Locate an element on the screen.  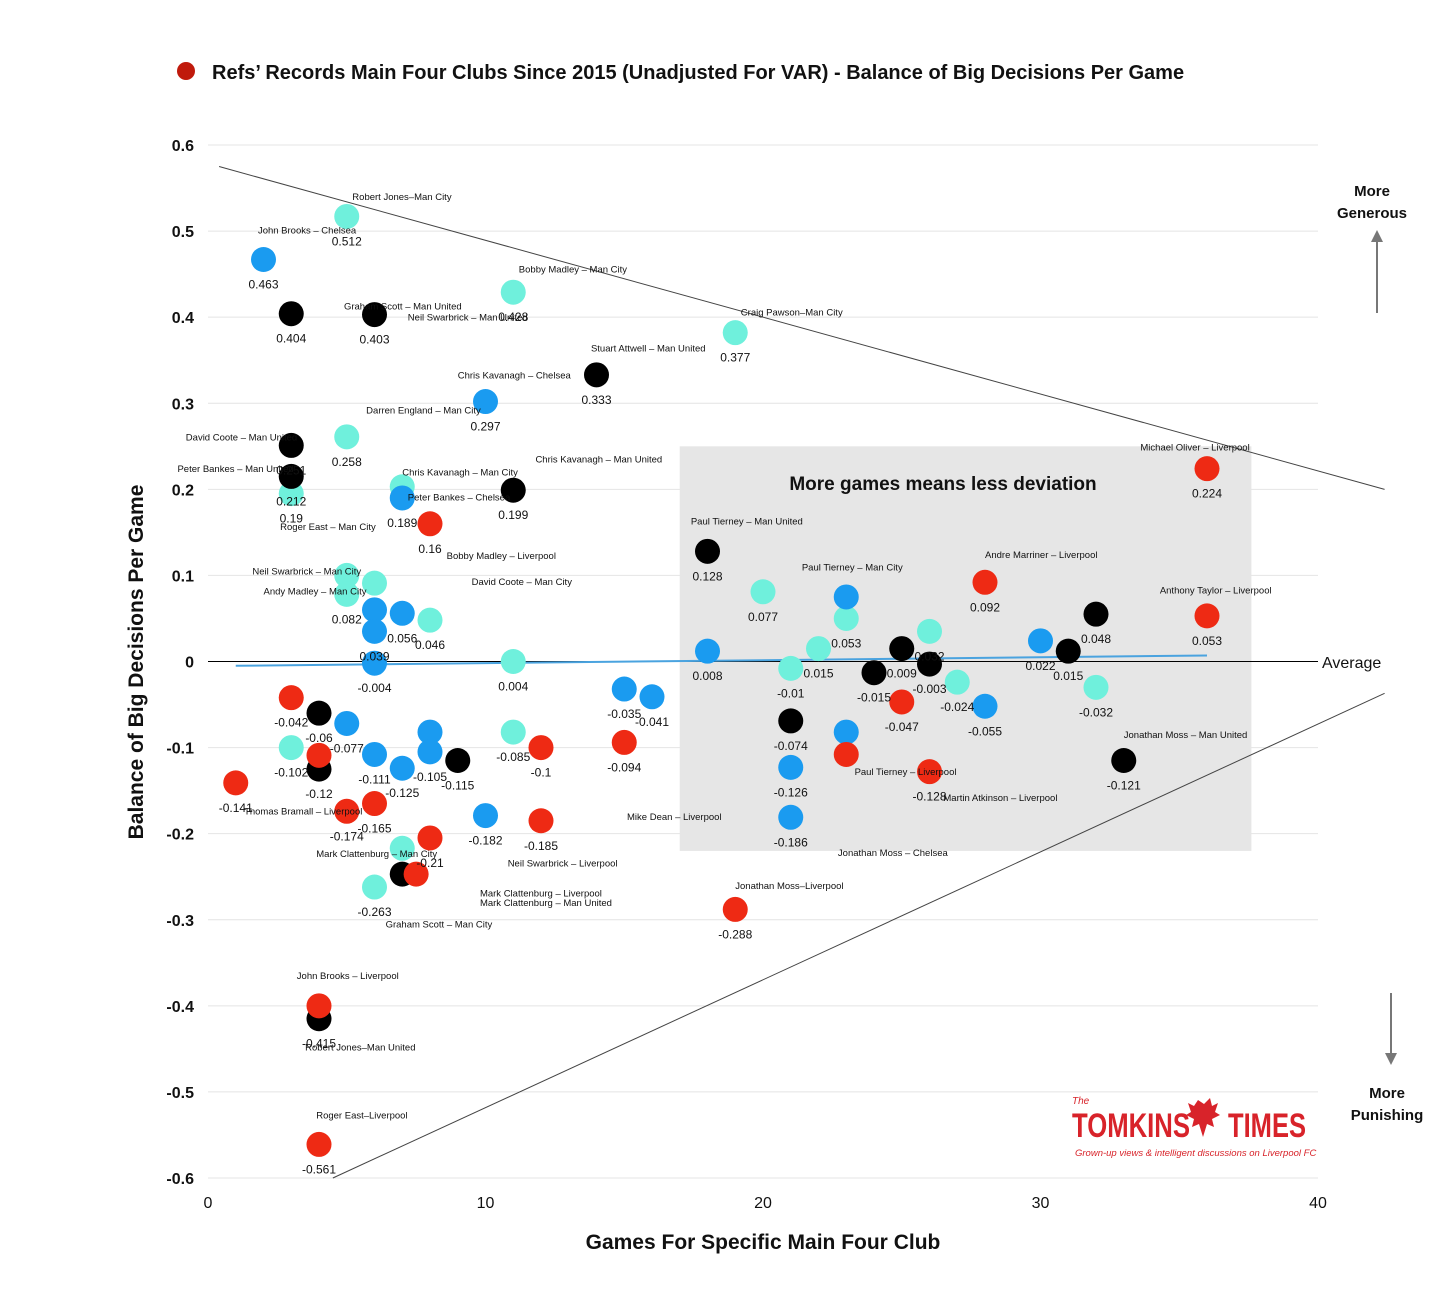
y-tick-label: 0.6 is located at coordinates (183, 146).